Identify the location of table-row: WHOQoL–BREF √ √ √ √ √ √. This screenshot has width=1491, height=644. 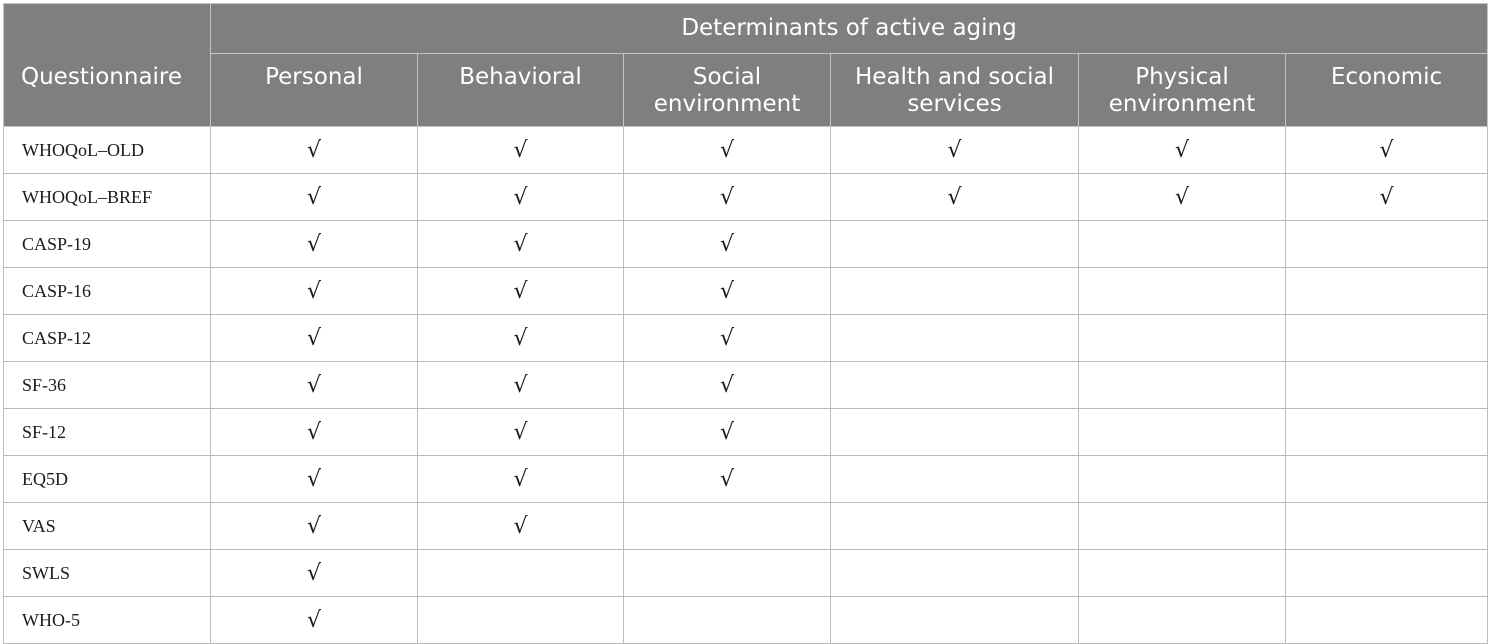
(746, 197).